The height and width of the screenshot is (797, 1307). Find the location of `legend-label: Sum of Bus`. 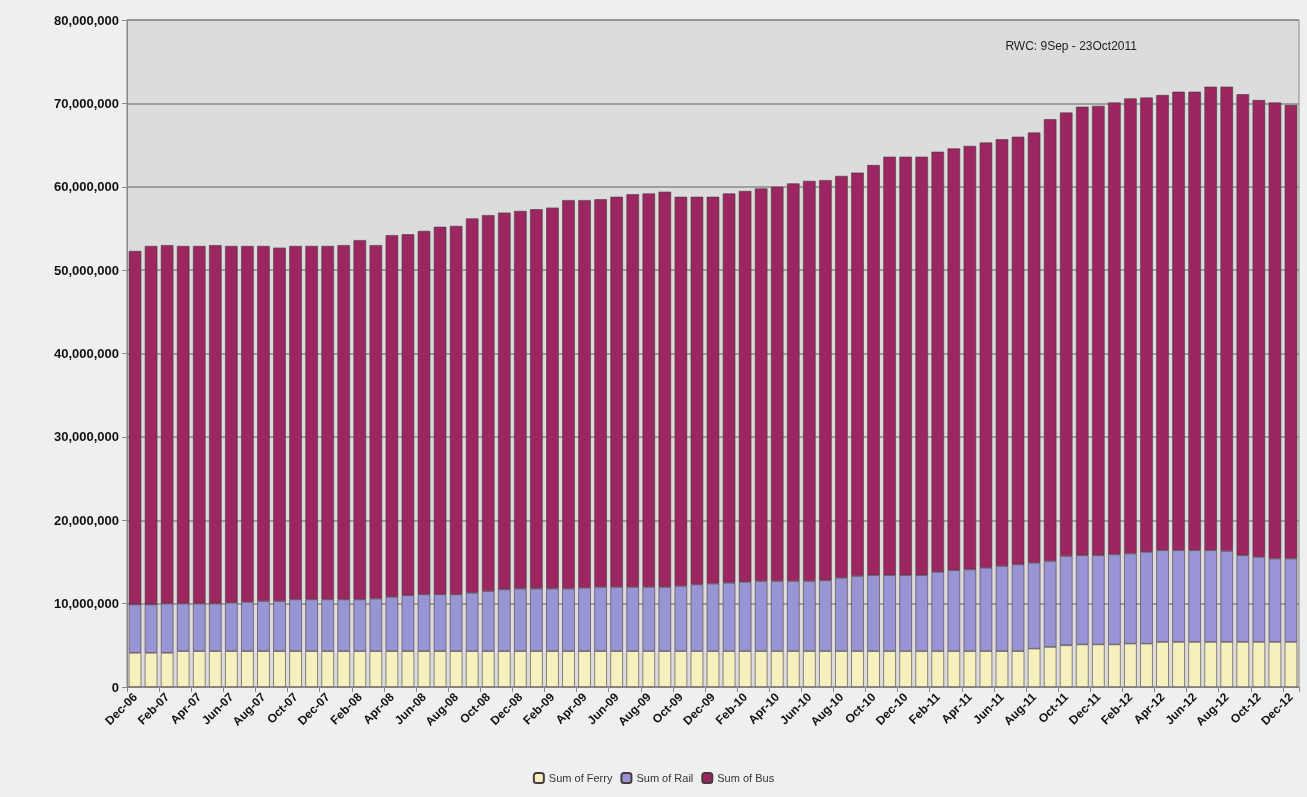

legend-label: Sum of Bus is located at coordinates (746, 778).